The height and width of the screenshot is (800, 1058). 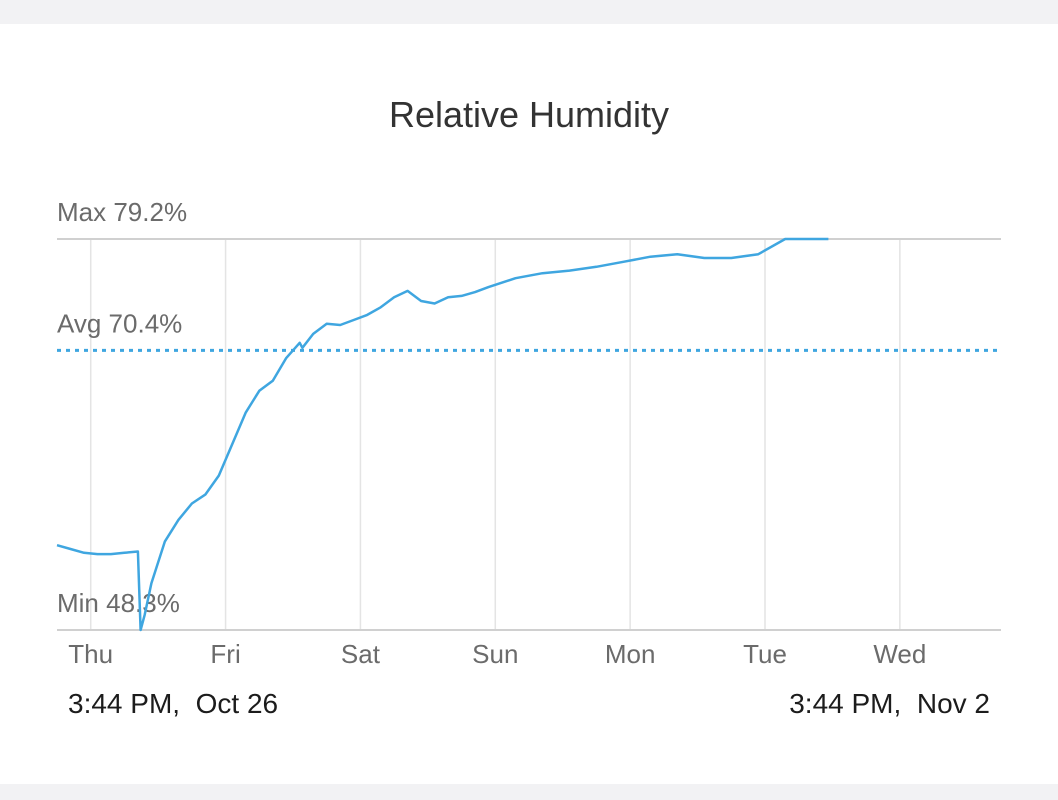 I want to click on min-reference-label: Min 48.3%, so click(x=118, y=603).